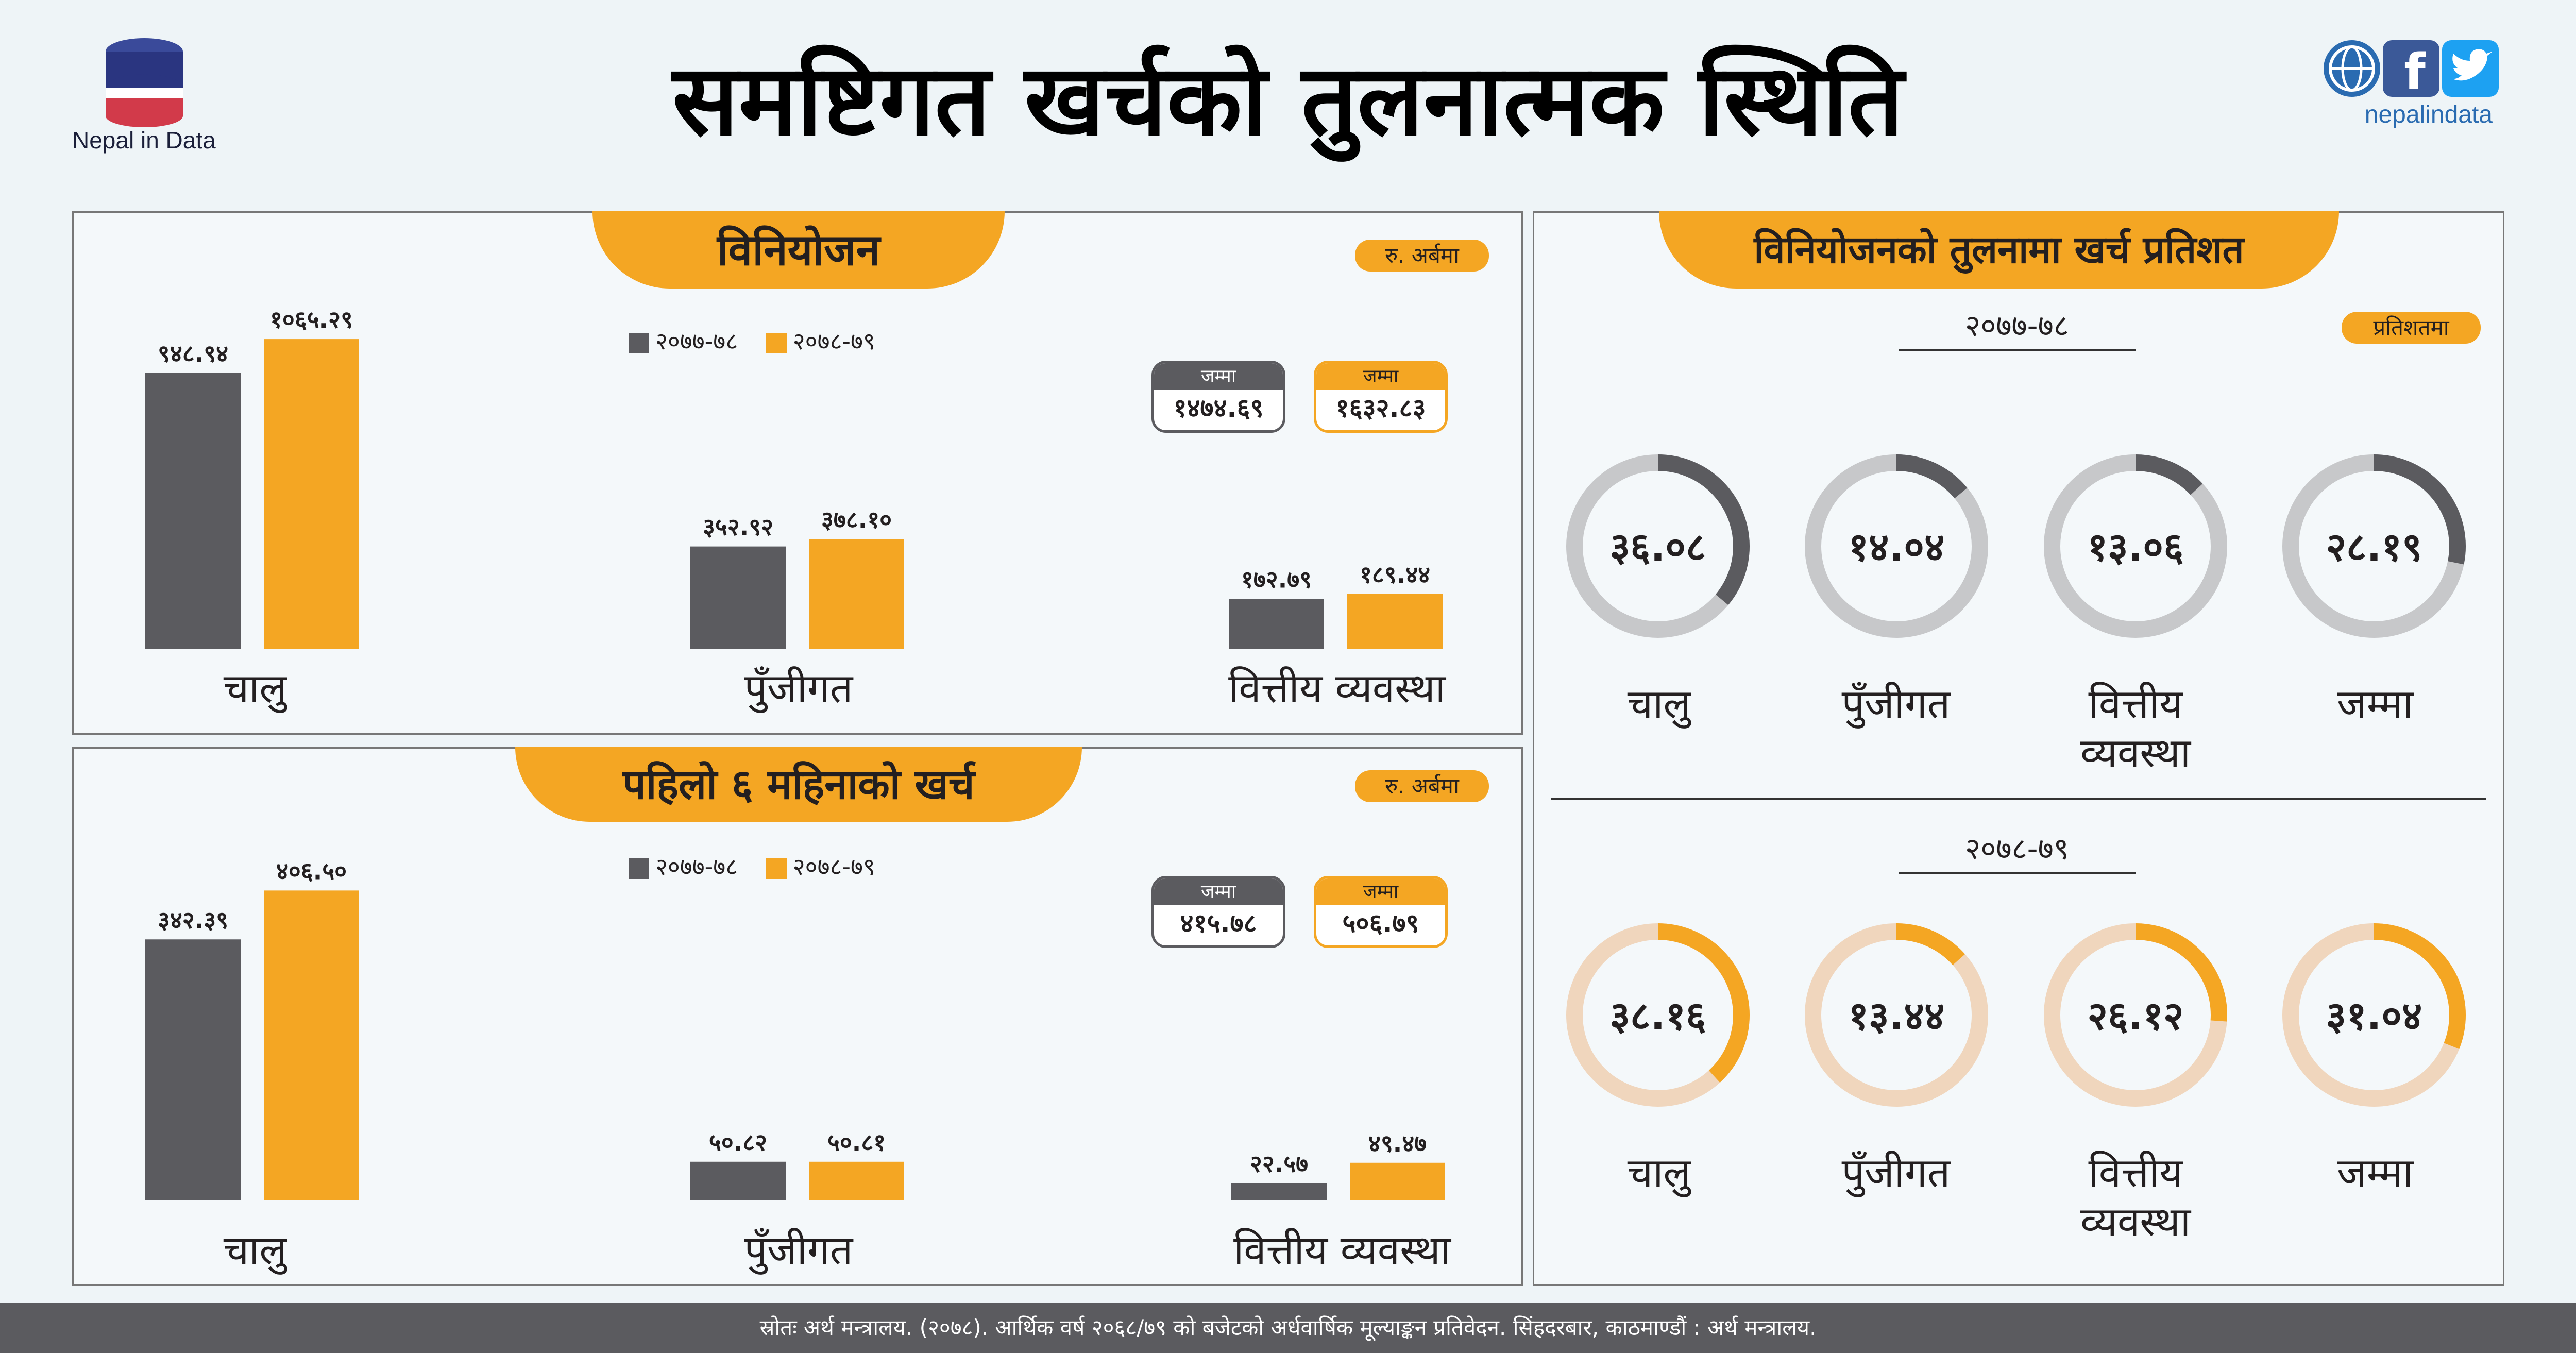 The width and height of the screenshot is (2576, 1353). I want to click on allocation-category-label: पुँजीगत, so click(799, 689).